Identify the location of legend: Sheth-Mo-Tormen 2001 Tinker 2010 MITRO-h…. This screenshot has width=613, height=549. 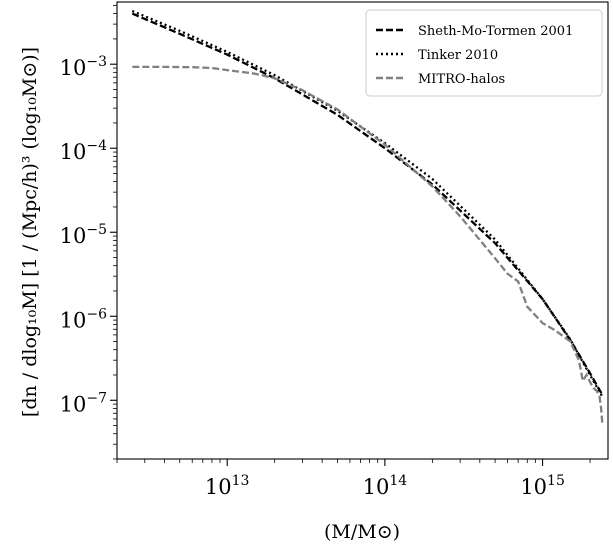
(484, 53).